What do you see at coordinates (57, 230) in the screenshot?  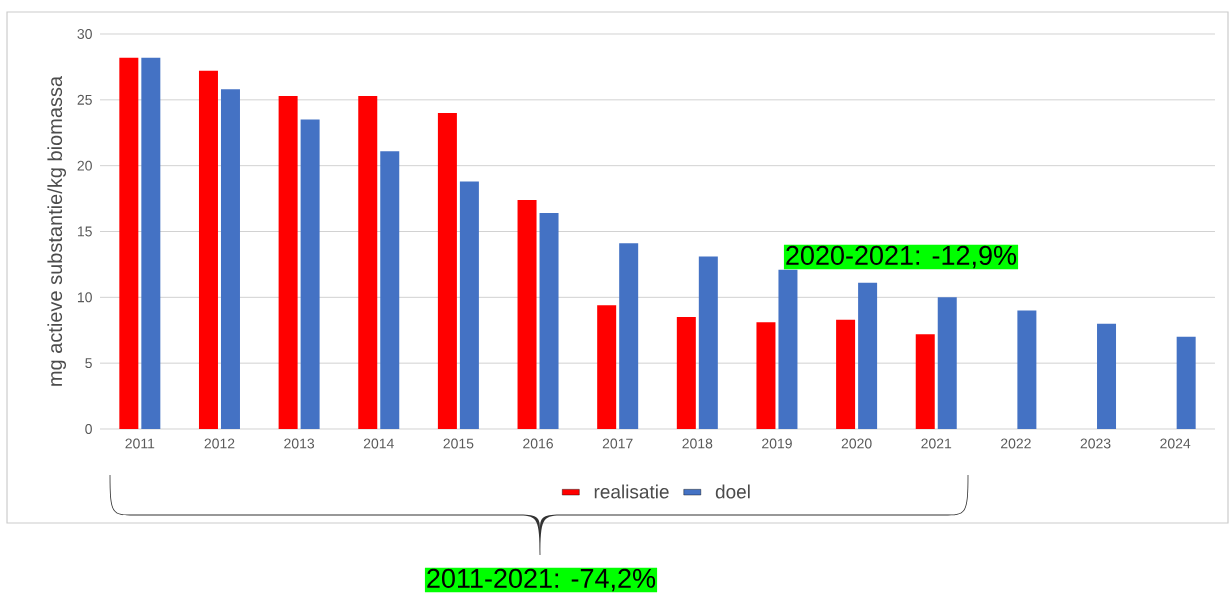 I see `y-axis-title: mg actieve substantie/kg biomassa` at bounding box center [57, 230].